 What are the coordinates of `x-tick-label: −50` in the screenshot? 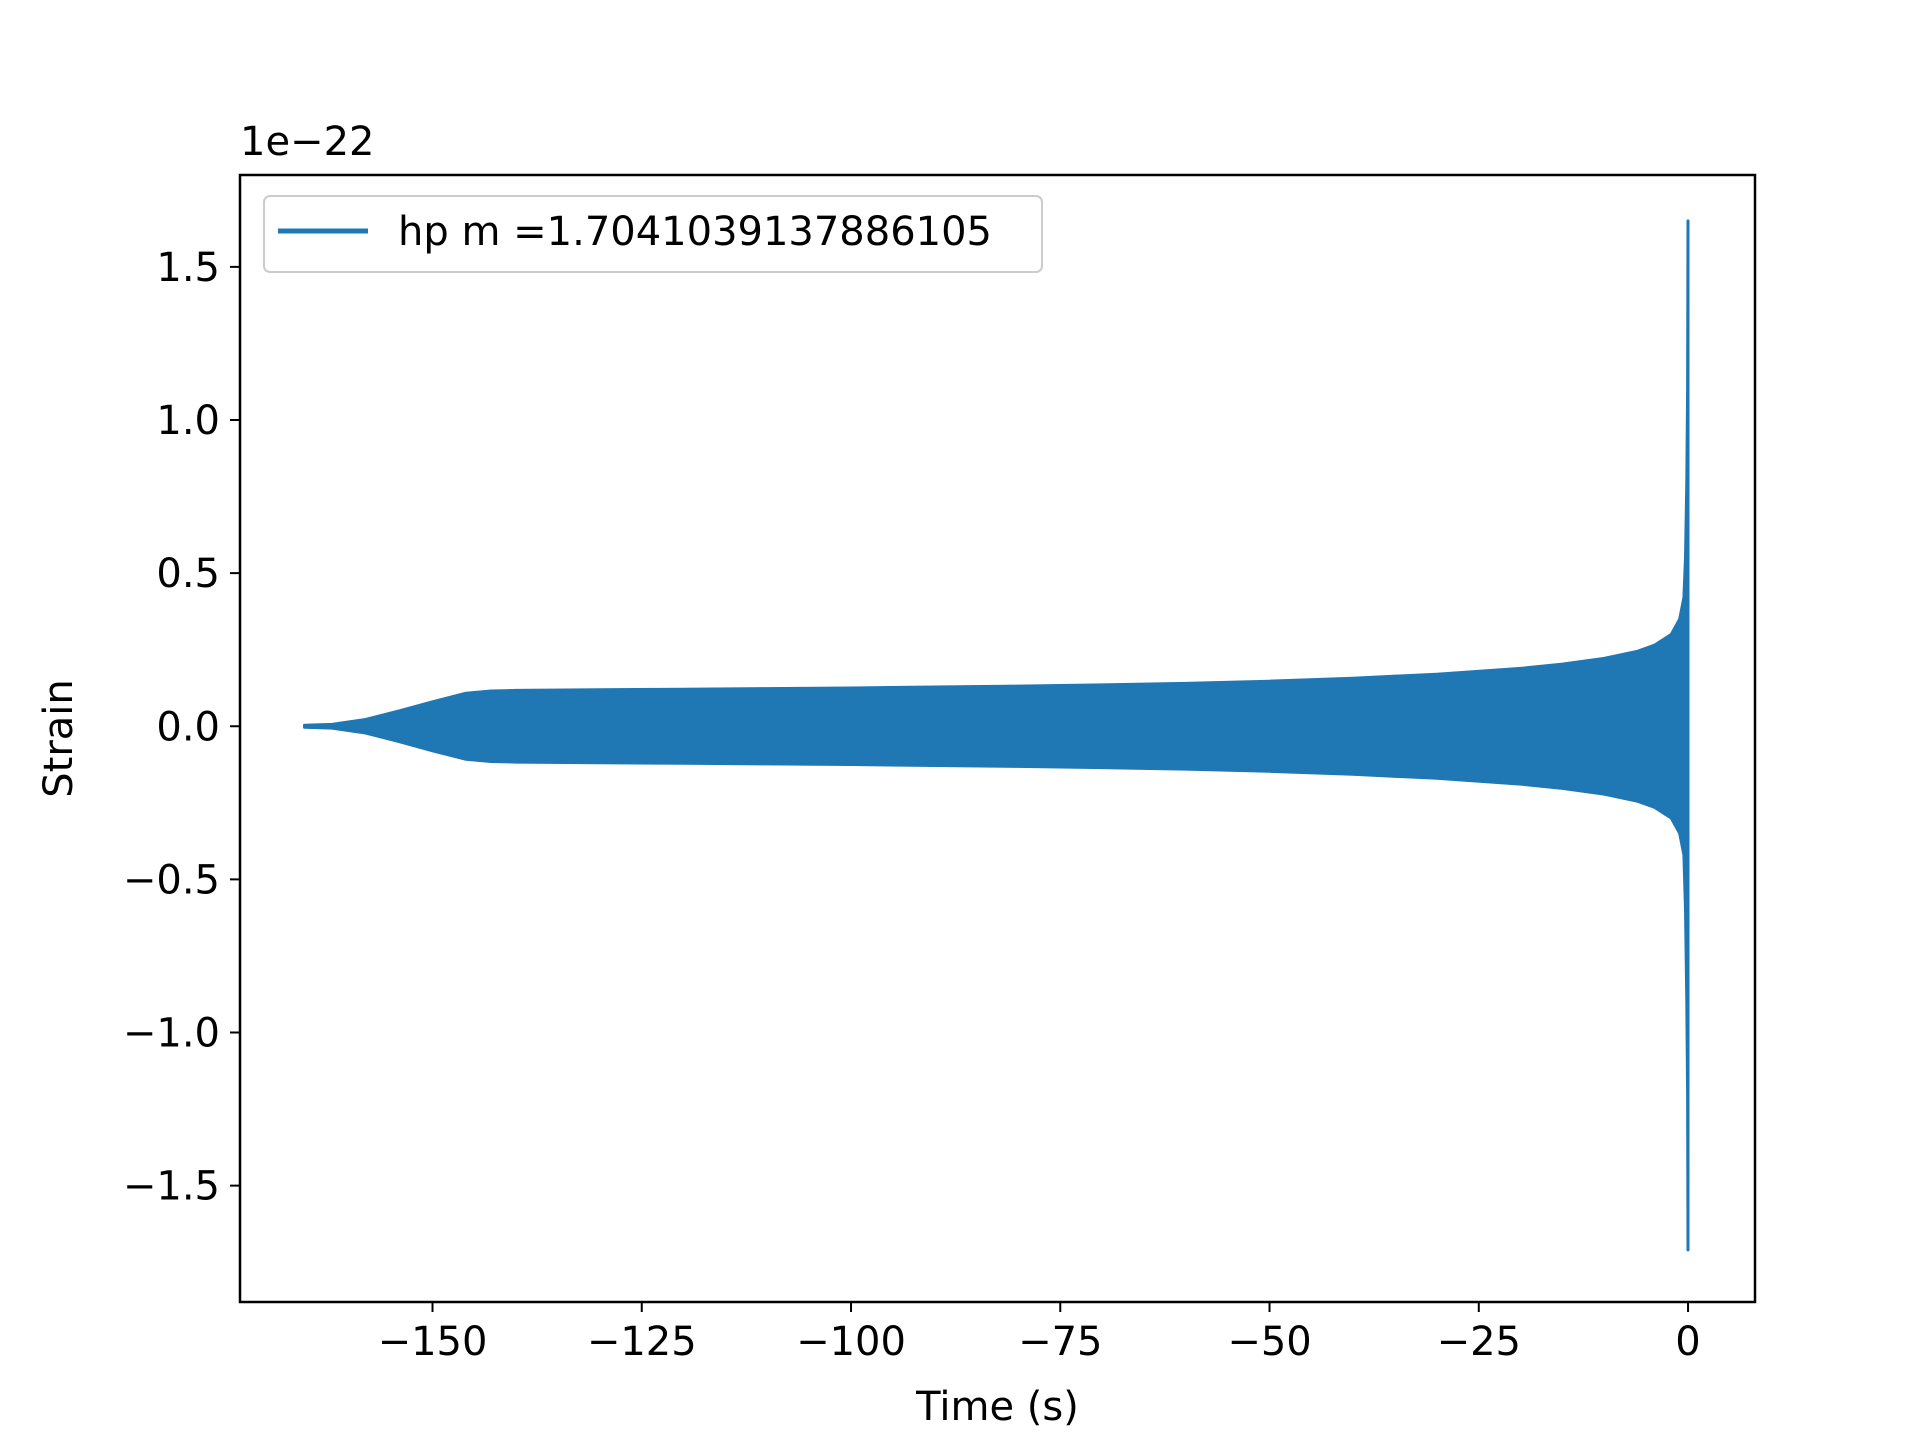 It's located at (1269, 1342).